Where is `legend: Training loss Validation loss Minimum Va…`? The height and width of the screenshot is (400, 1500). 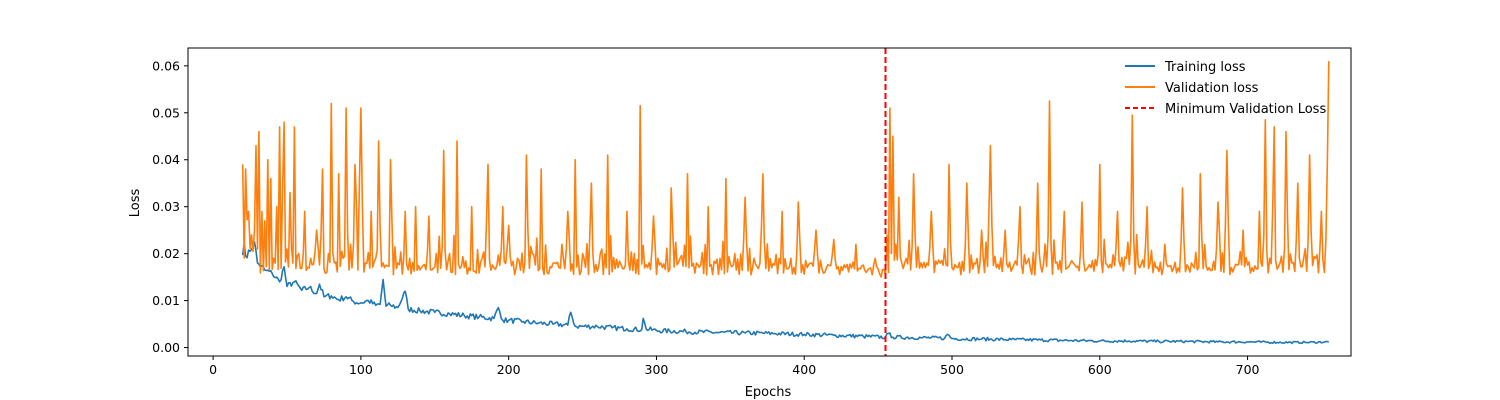
legend: Training loss Validation loss Minimum Va… is located at coordinates (1225, 88).